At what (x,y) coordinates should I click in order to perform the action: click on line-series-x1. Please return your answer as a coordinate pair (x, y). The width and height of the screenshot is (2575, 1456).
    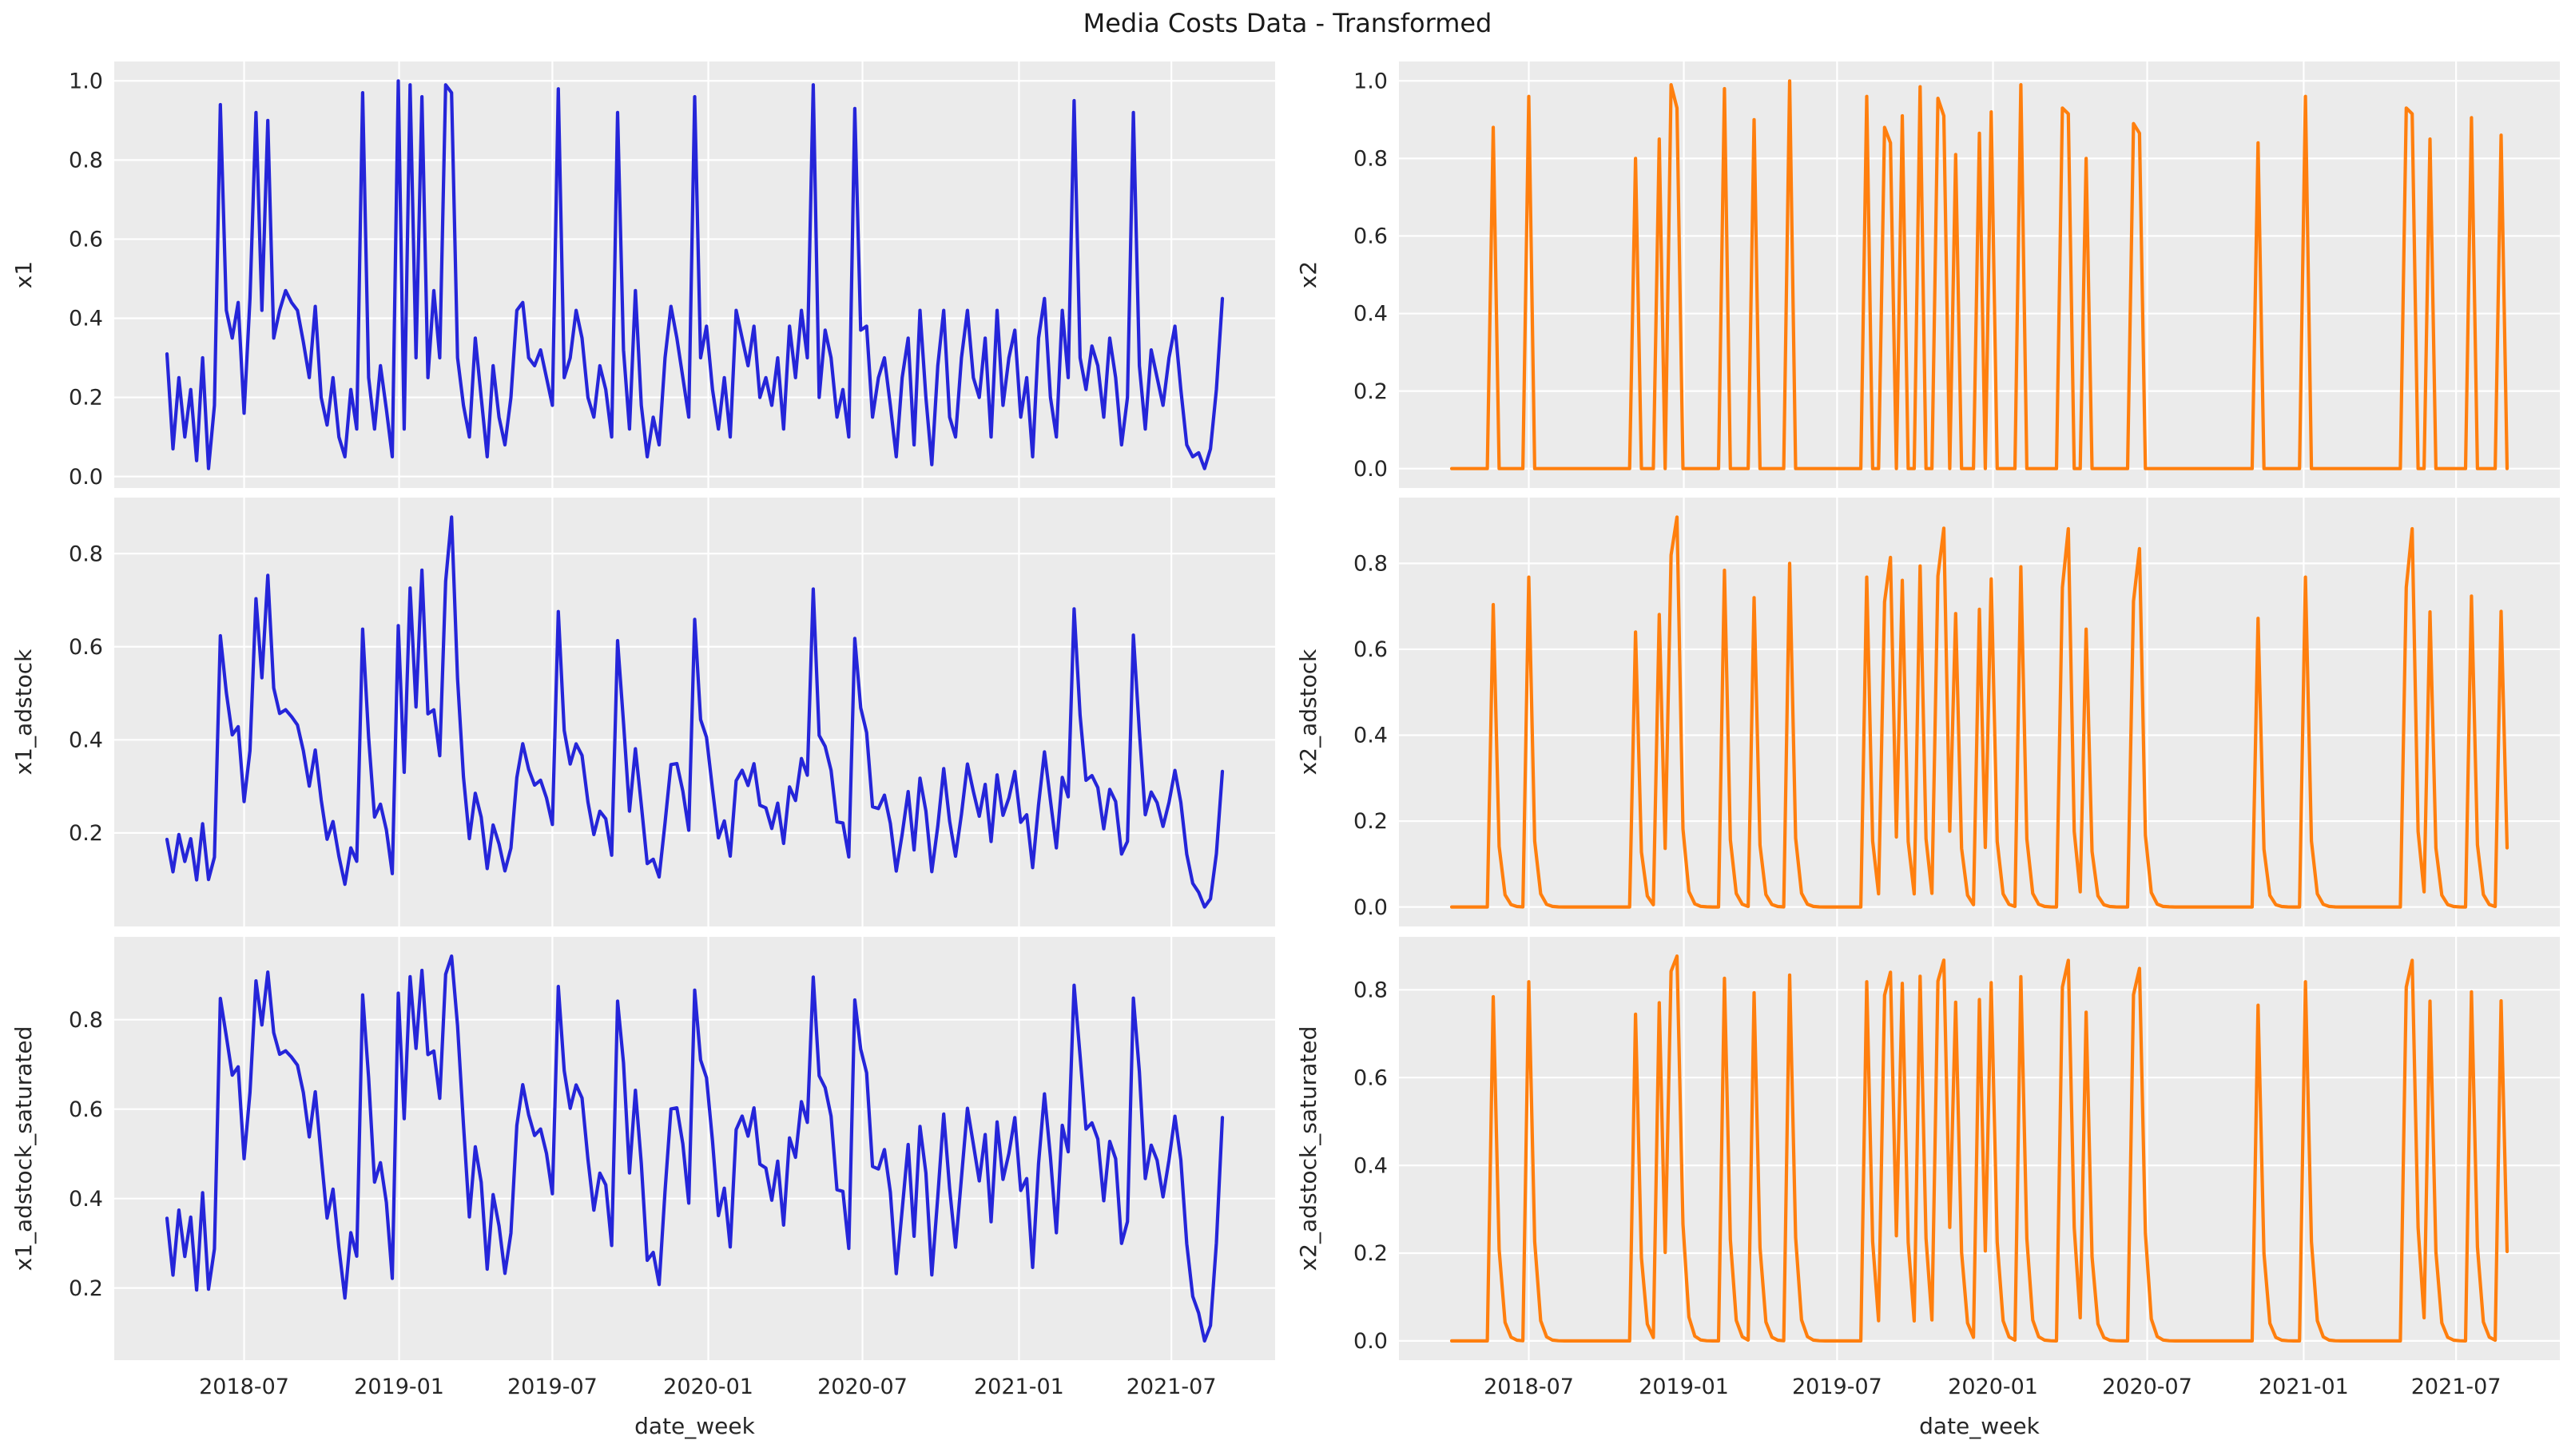
    Looking at the image, I should click on (695, 274).